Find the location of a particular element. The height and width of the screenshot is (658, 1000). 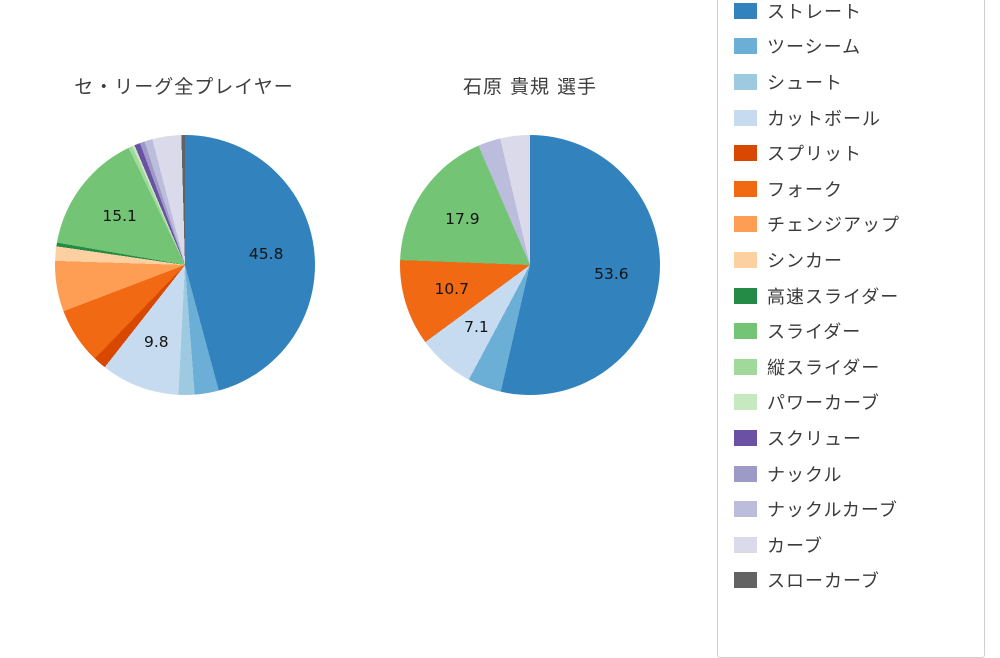

legend-label: シンカー is located at coordinates (805, 261).